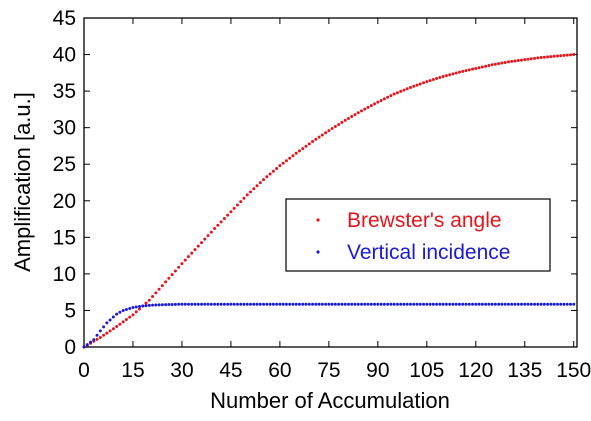  Describe the element at coordinates (524, 370) in the screenshot. I see `x-tick-label: 135` at that location.